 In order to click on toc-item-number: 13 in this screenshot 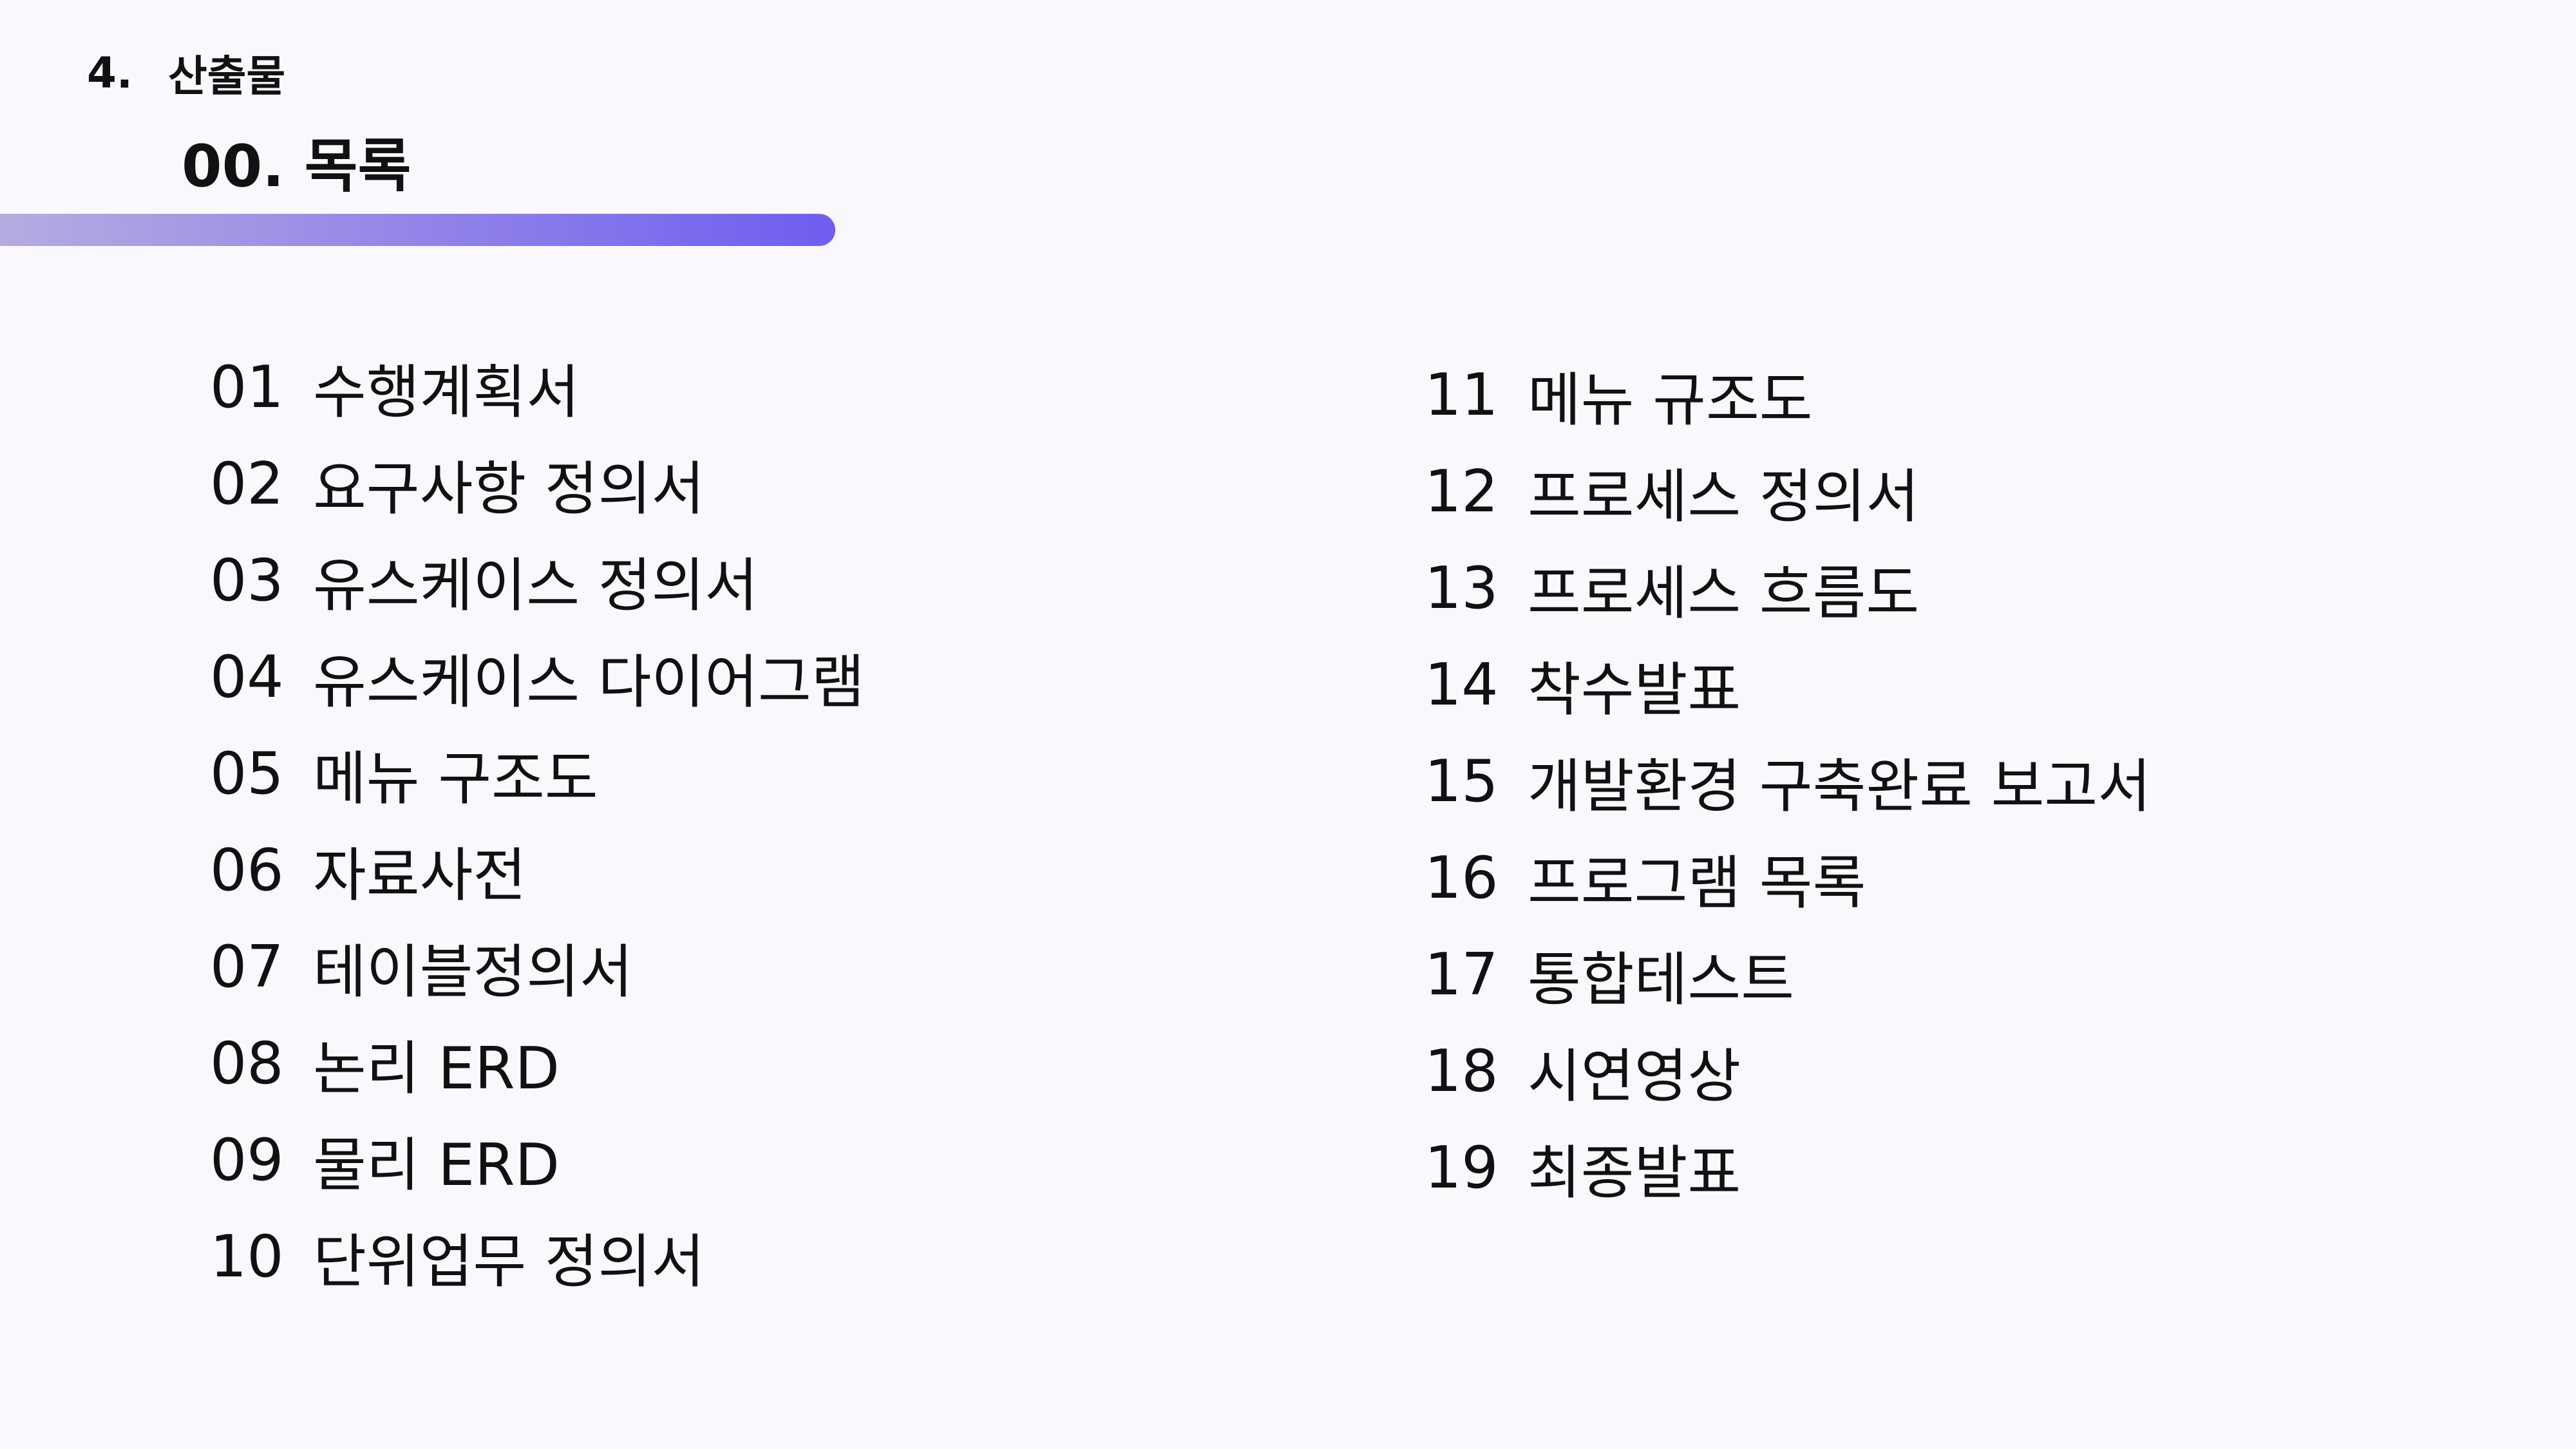, I will do `click(1462, 588)`.